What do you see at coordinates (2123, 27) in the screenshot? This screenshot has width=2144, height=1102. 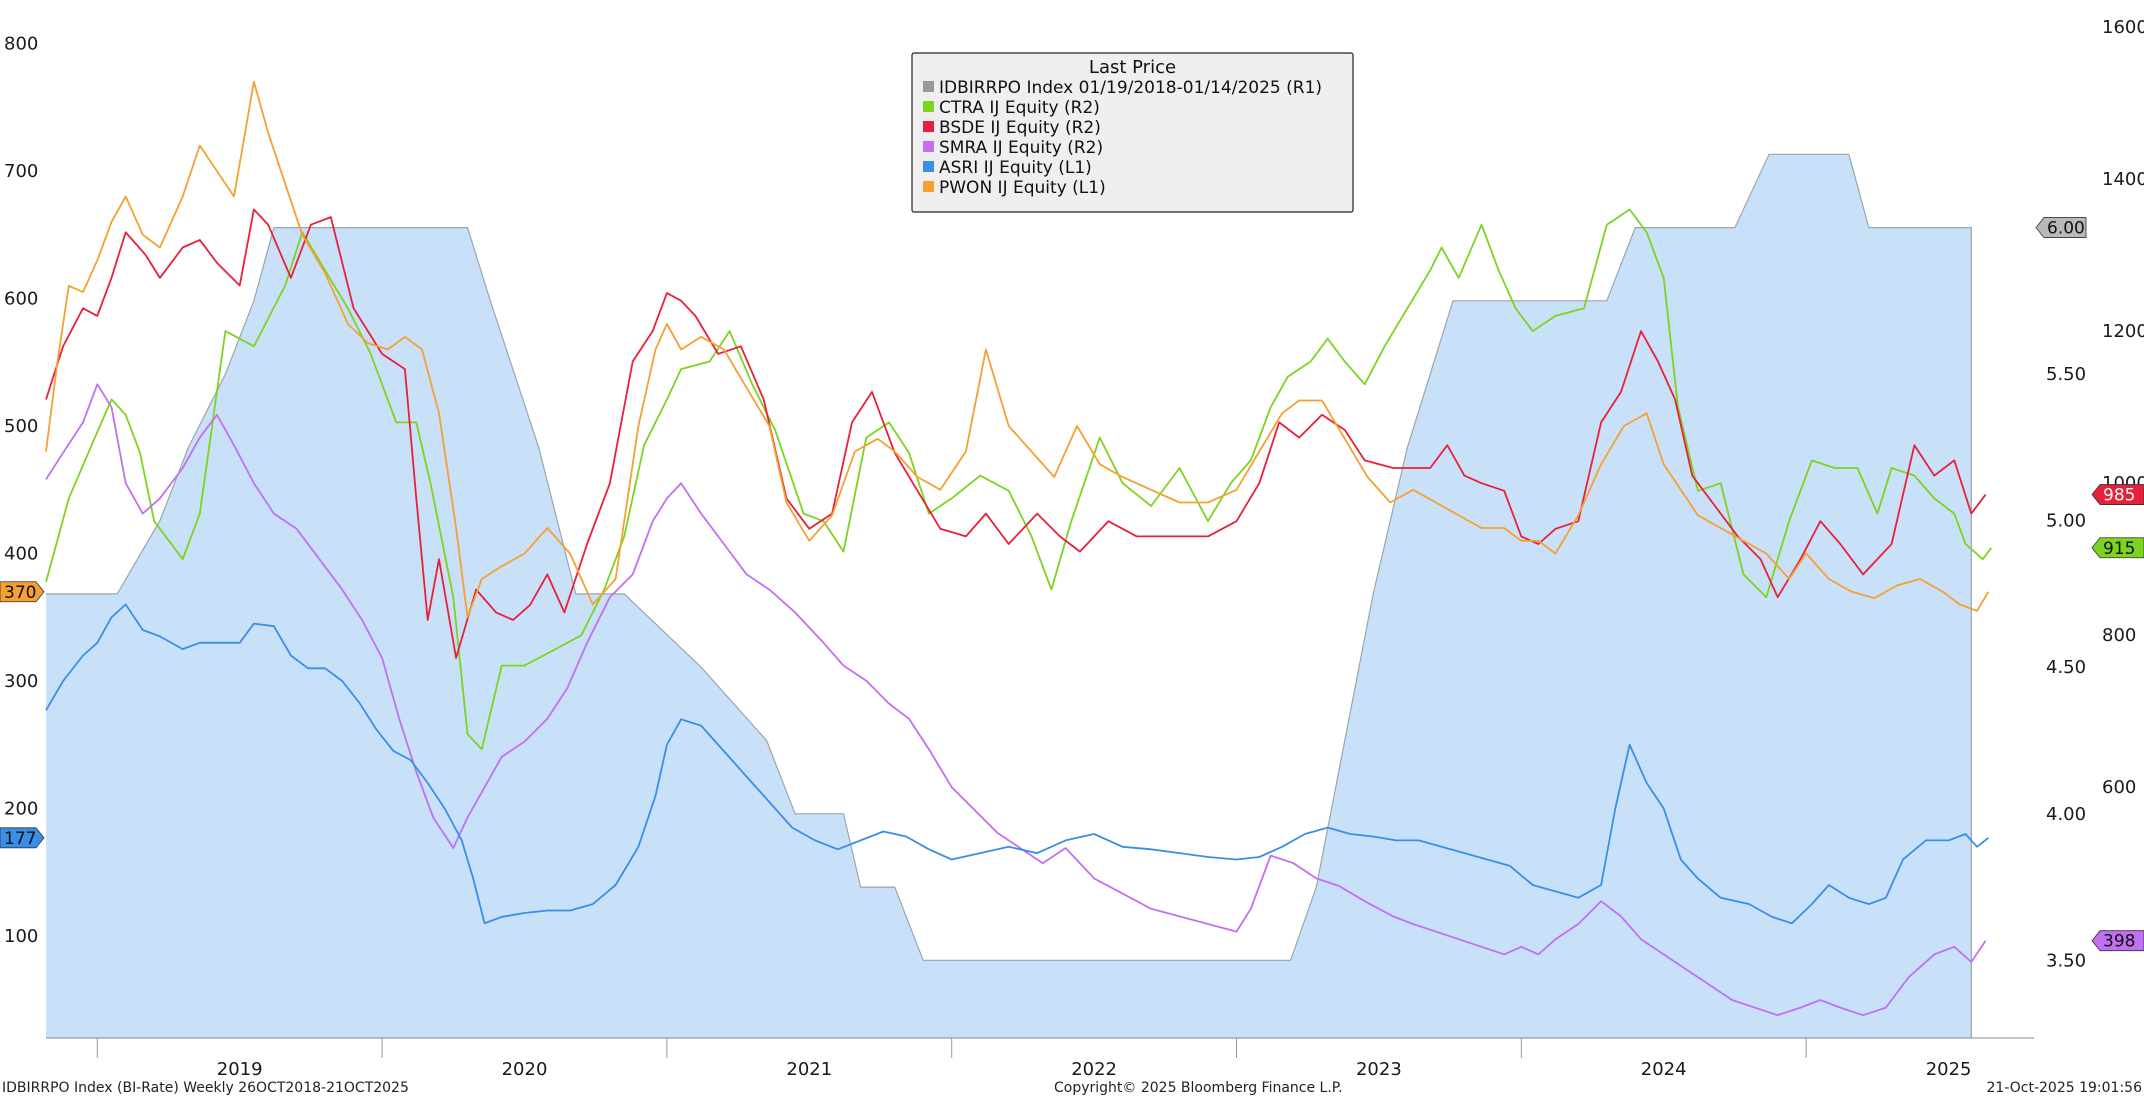 I see `right-axis-r2-tick-label: 1600` at bounding box center [2123, 27].